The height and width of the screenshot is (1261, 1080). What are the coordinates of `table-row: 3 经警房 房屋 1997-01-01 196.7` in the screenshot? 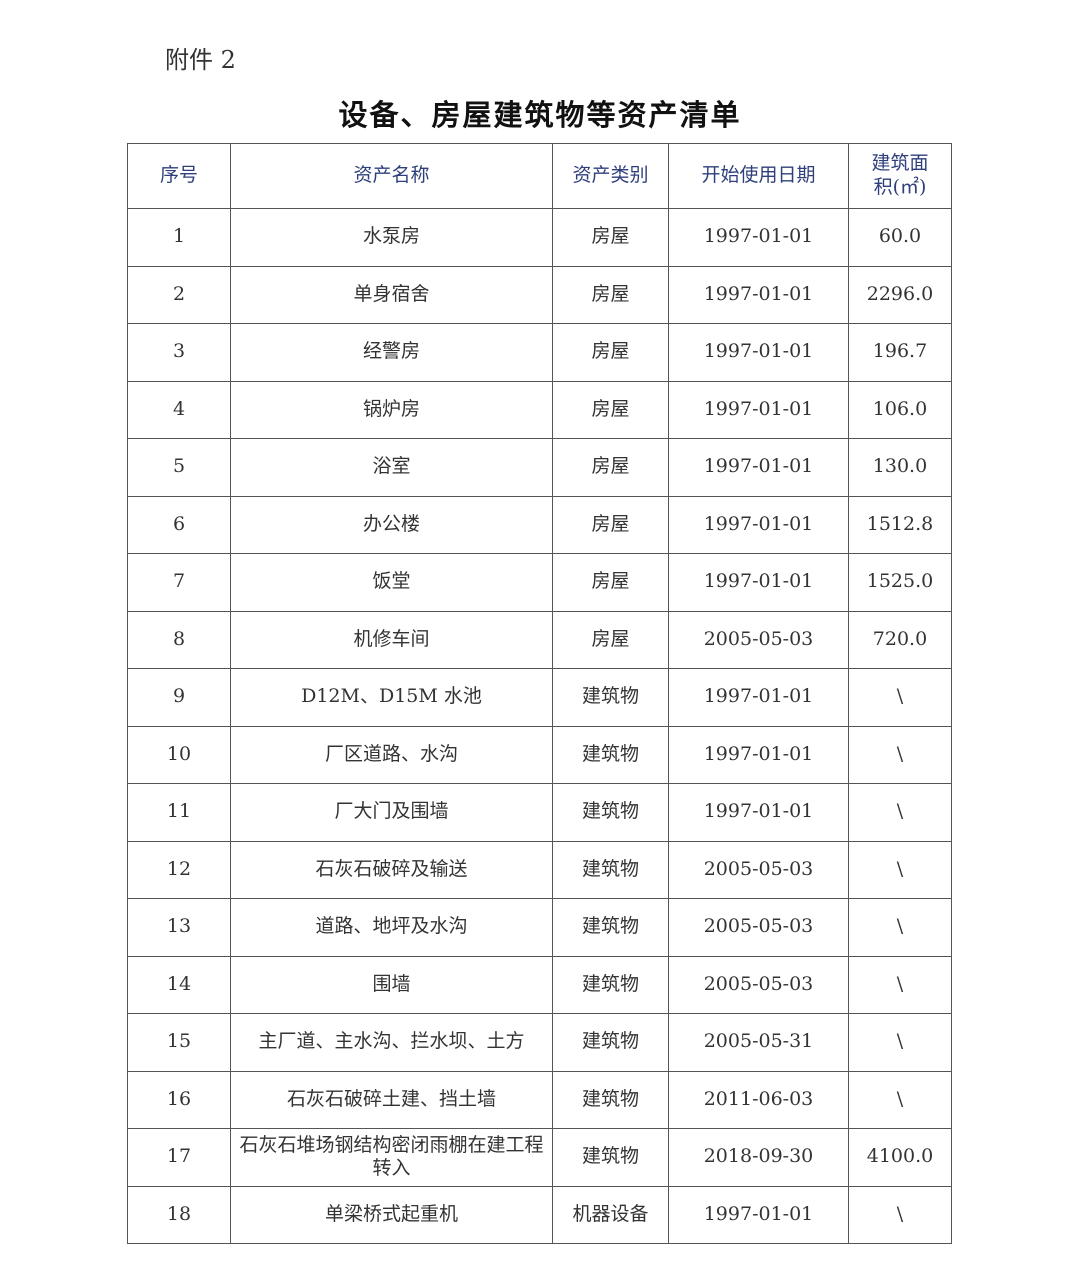 It's located at (539, 352).